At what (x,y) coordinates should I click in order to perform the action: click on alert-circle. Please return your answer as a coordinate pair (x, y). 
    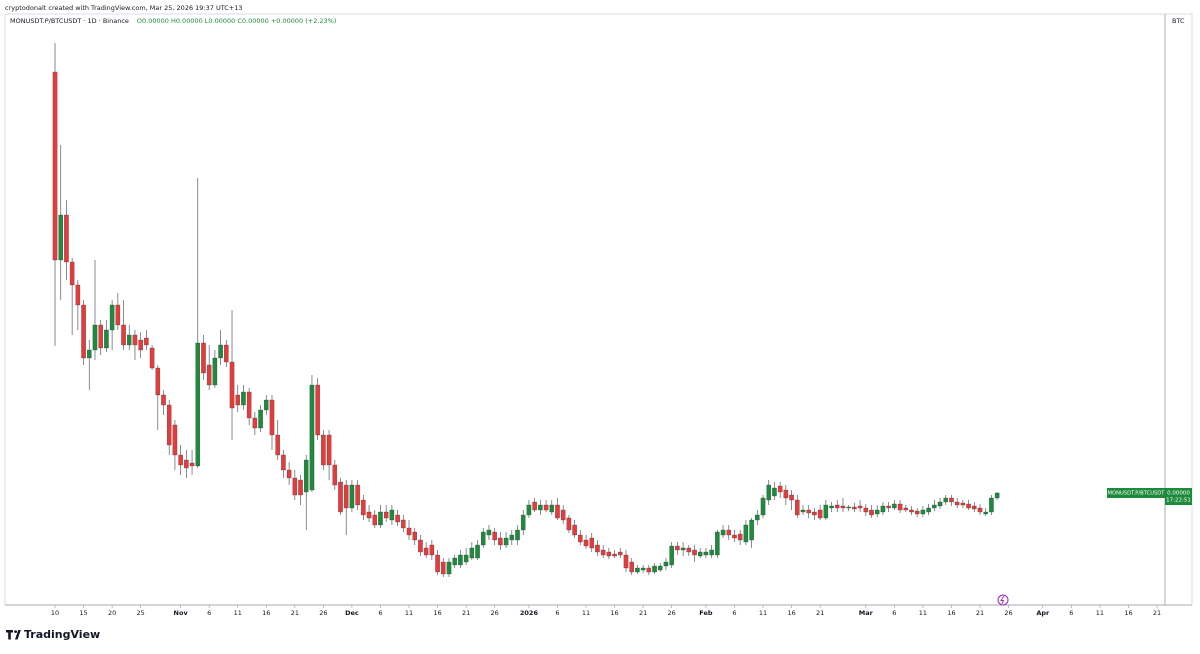
    Looking at the image, I should click on (1003, 600).